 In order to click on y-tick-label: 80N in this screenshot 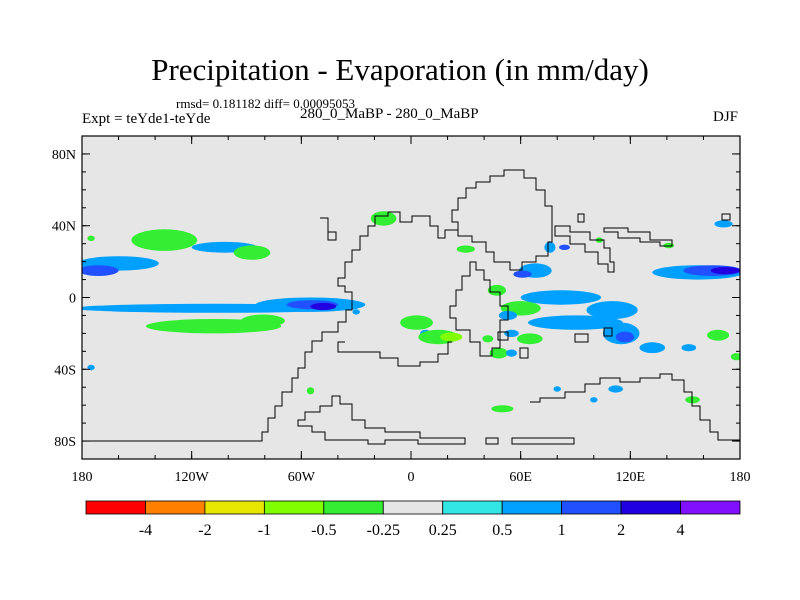, I will do `click(64, 155)`.